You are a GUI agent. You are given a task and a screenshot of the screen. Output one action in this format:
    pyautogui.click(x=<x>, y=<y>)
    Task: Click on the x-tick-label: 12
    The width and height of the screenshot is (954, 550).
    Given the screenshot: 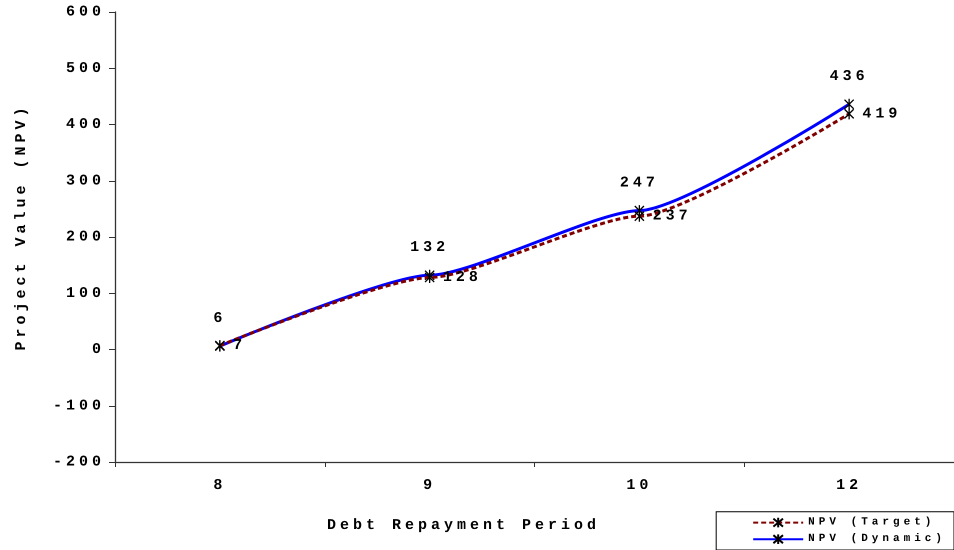 What is the action you would take?
    pyautogui.click(x=849, y=485)
    